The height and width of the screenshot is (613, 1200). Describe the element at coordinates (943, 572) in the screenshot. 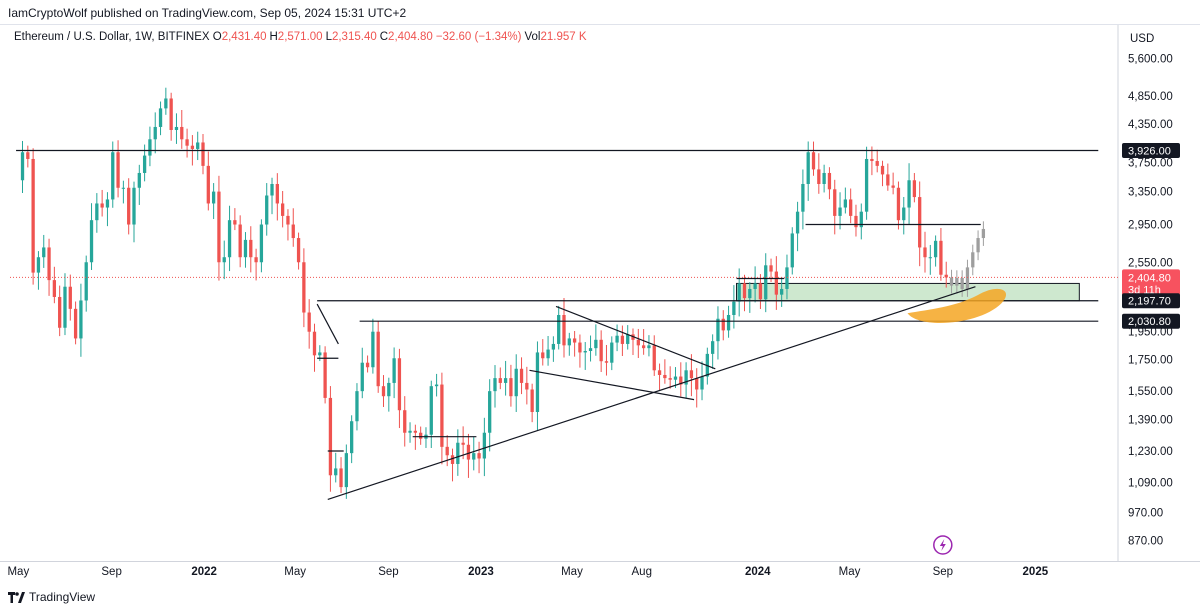

I see `time-tick-label: Sep` at that location.